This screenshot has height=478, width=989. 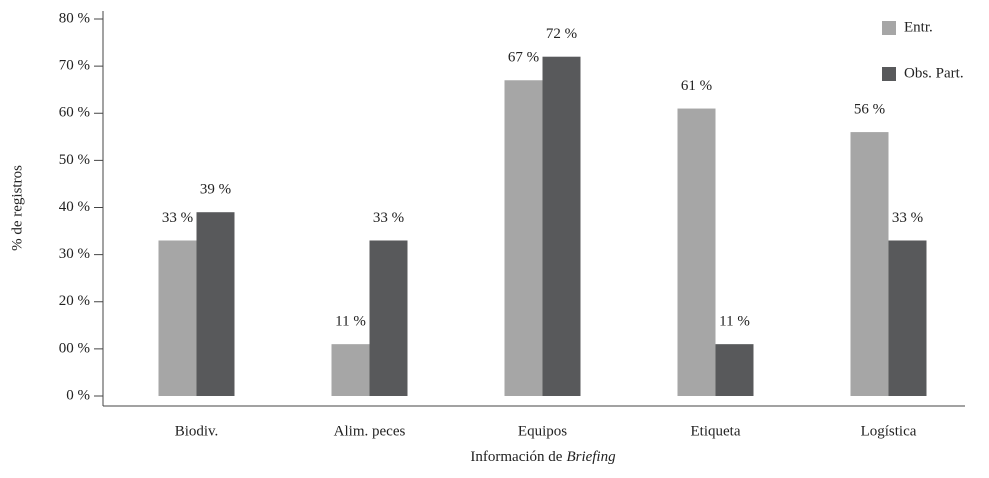 I want to click on y-tick-label: 70 %, so click(x=74, y=66).